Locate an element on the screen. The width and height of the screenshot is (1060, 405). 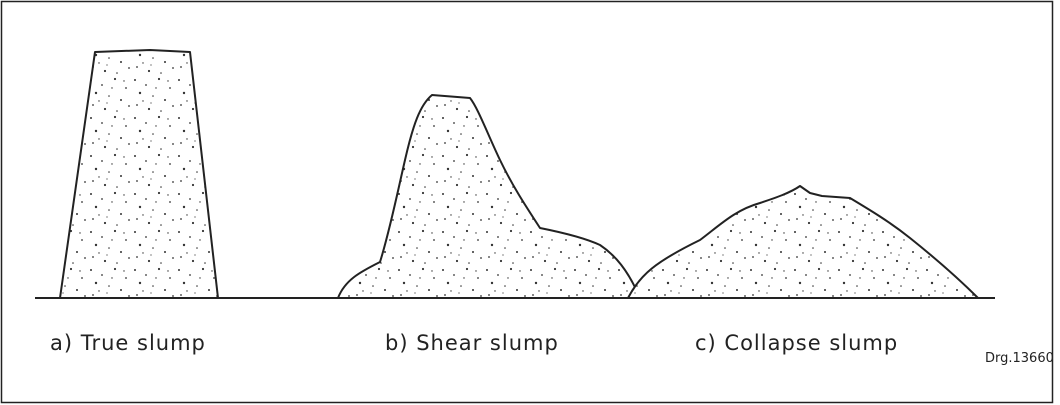
true-slump-shape is located at coordinates (139, 174).